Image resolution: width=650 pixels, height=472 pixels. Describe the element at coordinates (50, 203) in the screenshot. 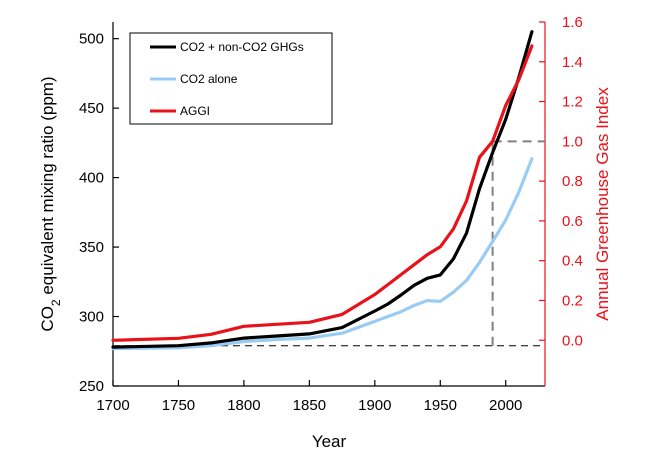

I see `y-axis-title-left: CO2 equivalent mixing ratio (ppm)` at that location.